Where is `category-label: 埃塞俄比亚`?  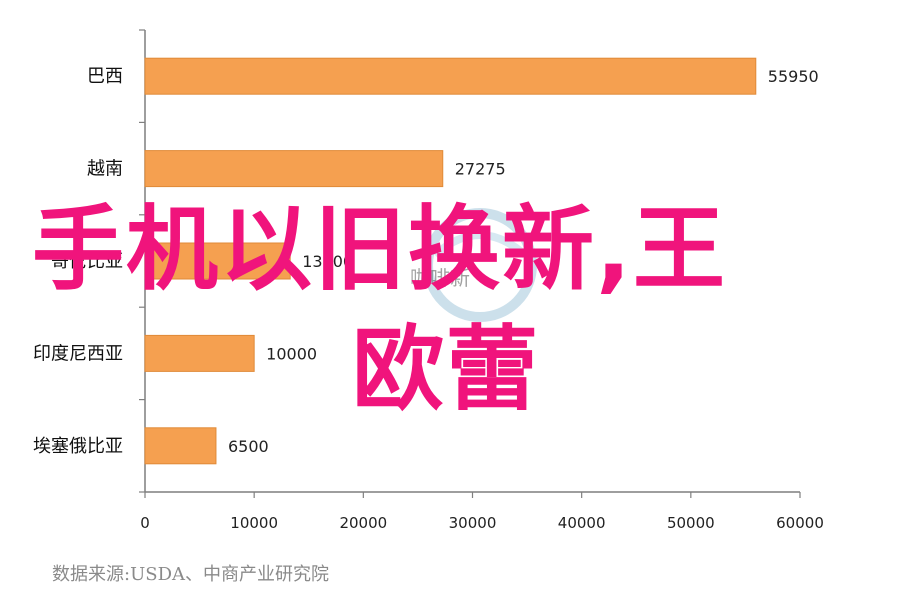 category-label: 埃塞俄比亚 is located at coordinates (78, 446).